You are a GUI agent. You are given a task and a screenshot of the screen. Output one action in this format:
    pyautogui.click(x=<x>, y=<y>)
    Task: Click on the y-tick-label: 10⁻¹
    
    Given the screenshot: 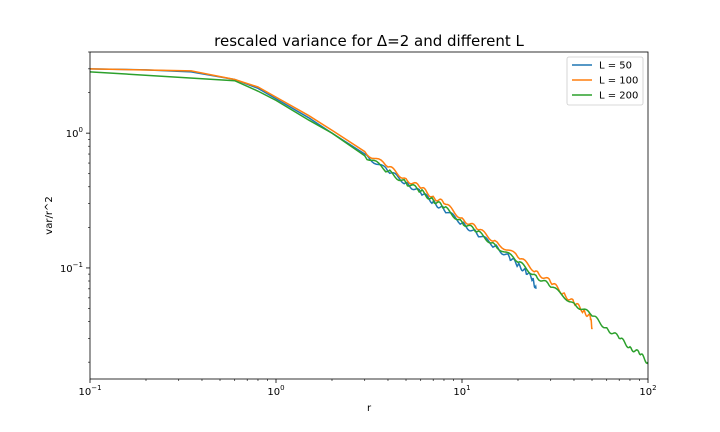 What is the action you would take?
    pyautogui.click(x=71, y=268)
    